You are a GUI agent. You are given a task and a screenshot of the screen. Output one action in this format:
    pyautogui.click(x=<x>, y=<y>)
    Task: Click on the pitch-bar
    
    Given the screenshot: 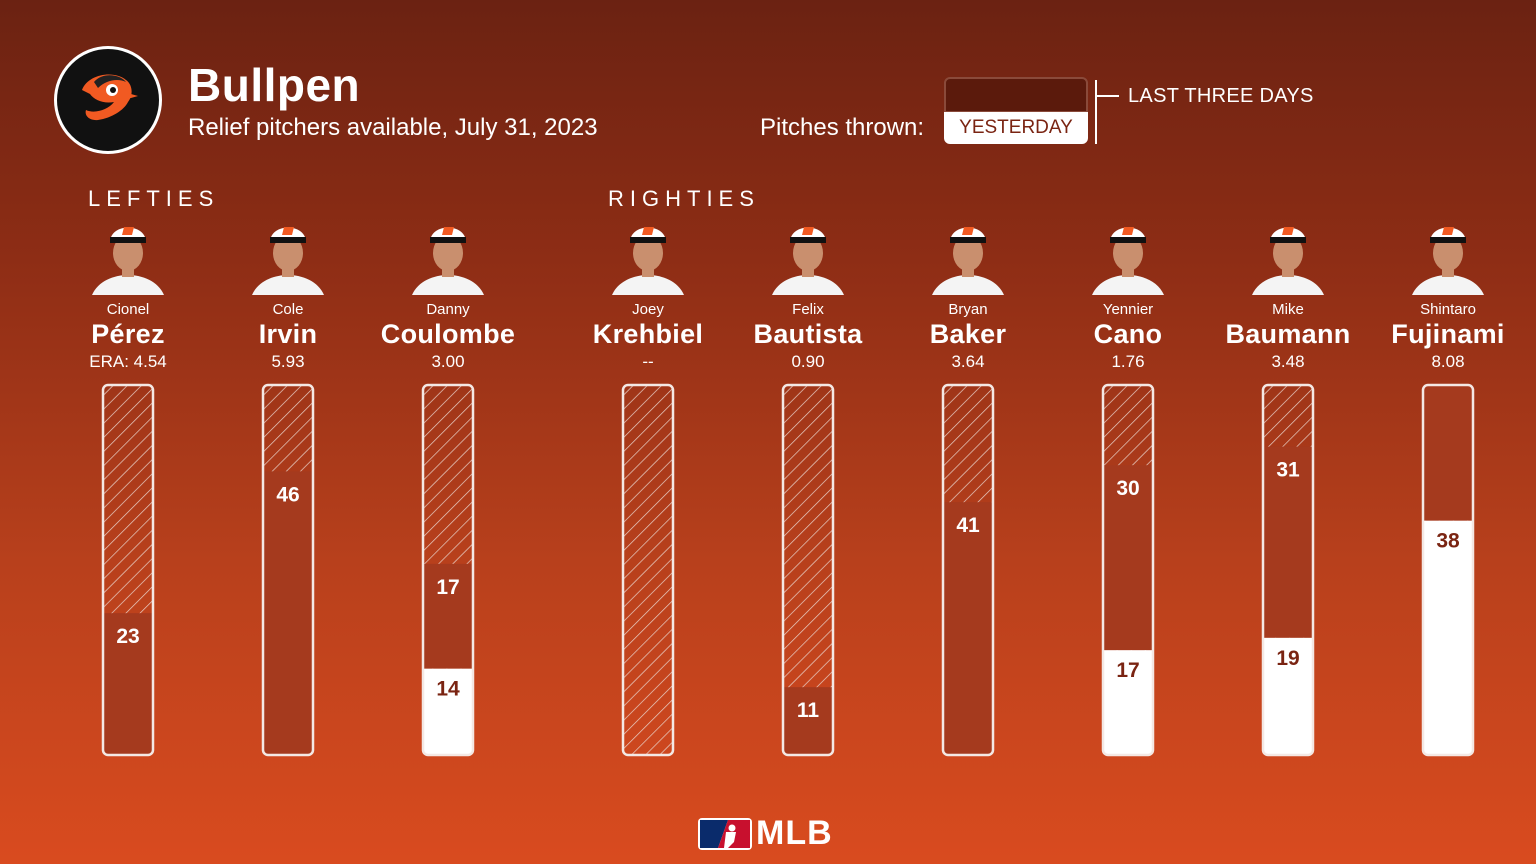 What is the action you would take?
    pyautogui.click(x=648, y=570)
    